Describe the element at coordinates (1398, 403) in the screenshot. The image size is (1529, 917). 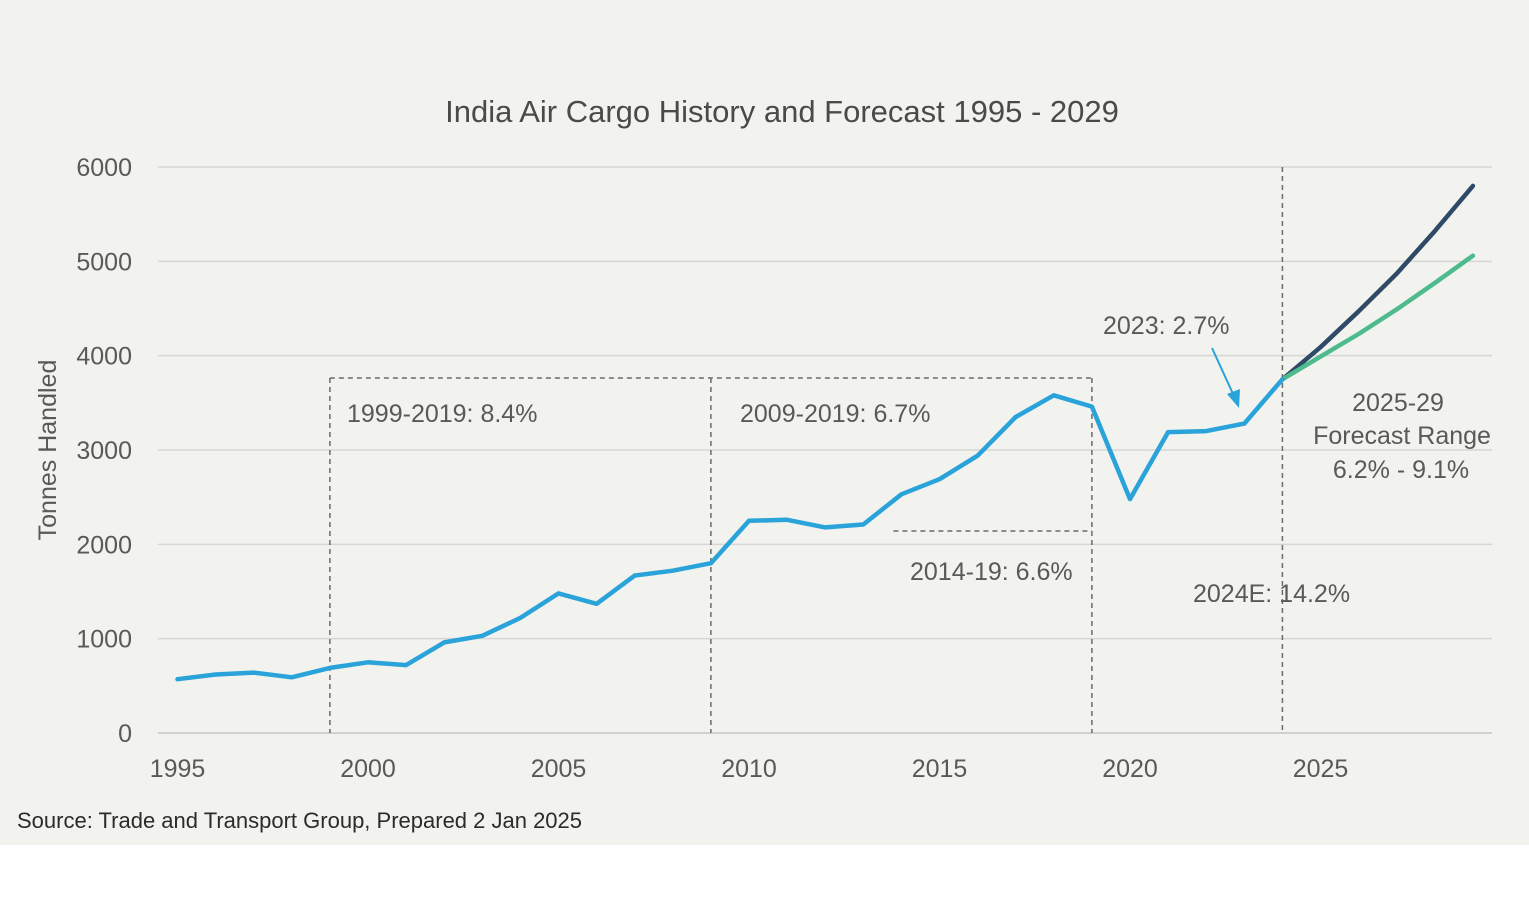
I see `annotation-forecast-line1: 2025-29` at that location.